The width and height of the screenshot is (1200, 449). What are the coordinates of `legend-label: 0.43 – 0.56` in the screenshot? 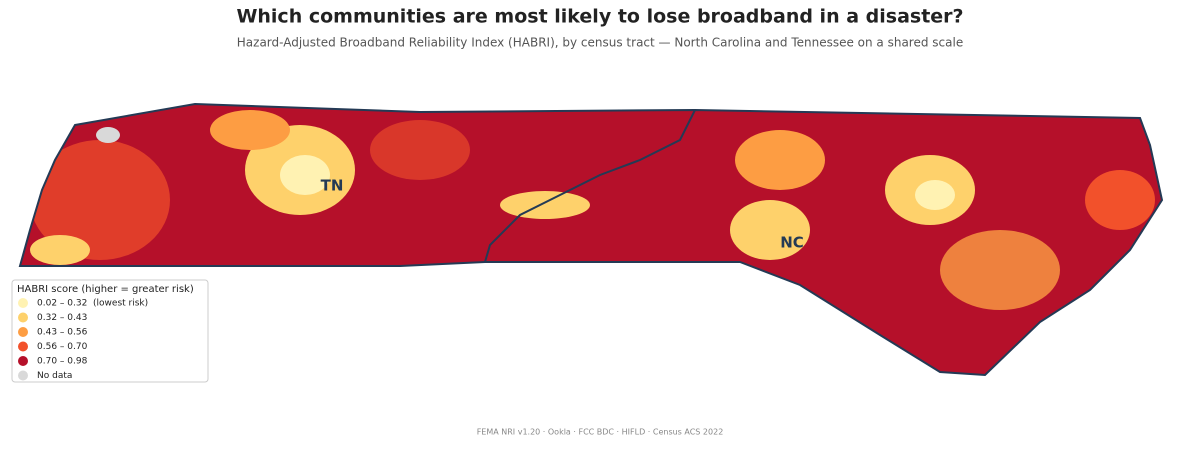 It's located at (62, 333).